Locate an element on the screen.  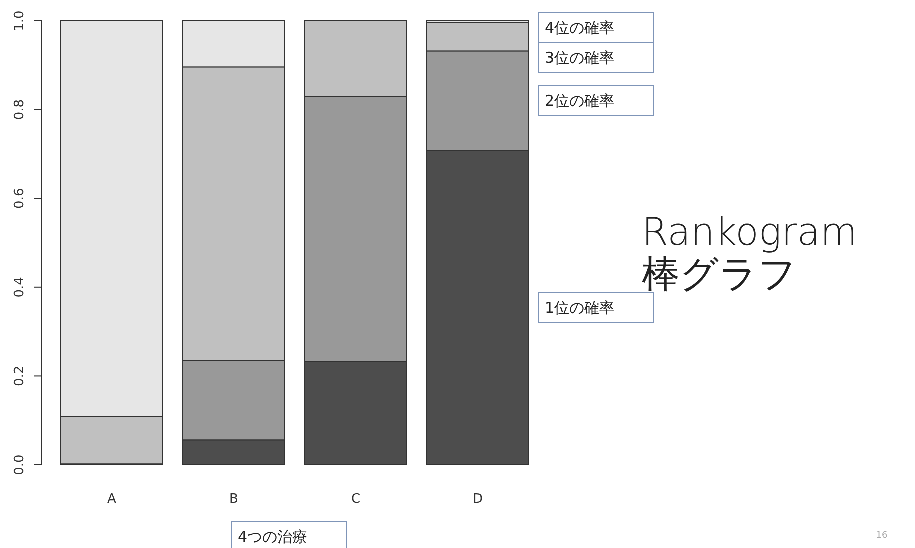
series-label: 3位の確率 is located at coordinates (580, 58).